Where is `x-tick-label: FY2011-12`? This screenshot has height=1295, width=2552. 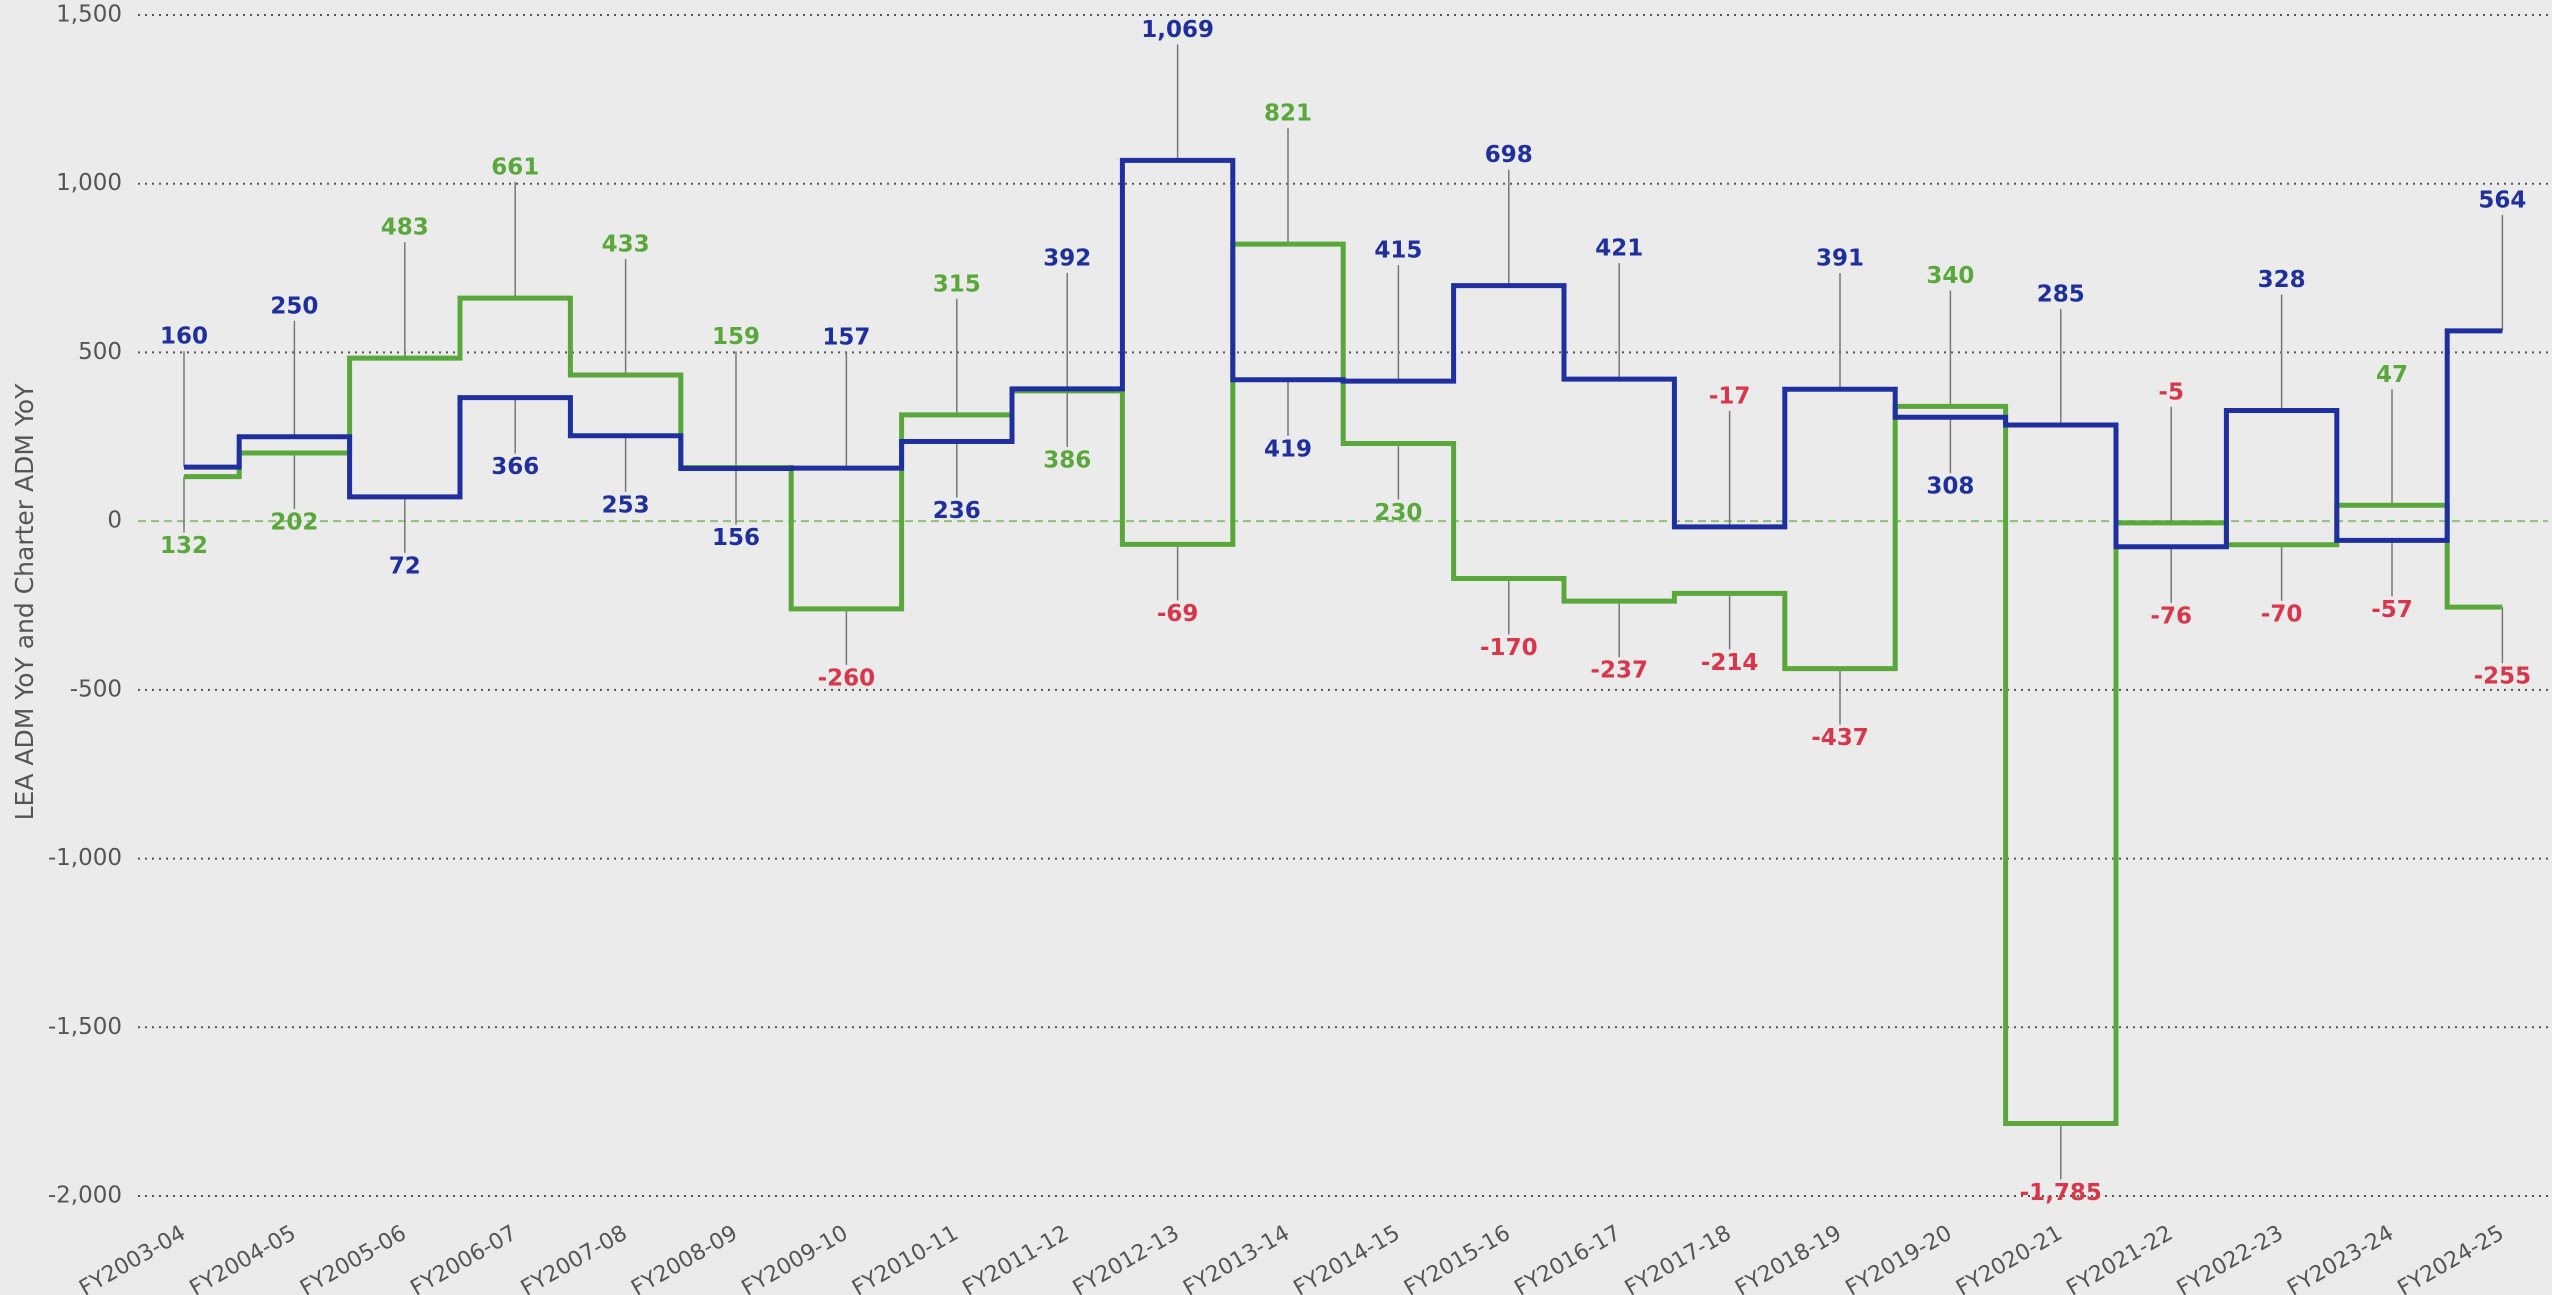 x-tick-label: FY2011-12 is located at coordinates (1015, 1258).